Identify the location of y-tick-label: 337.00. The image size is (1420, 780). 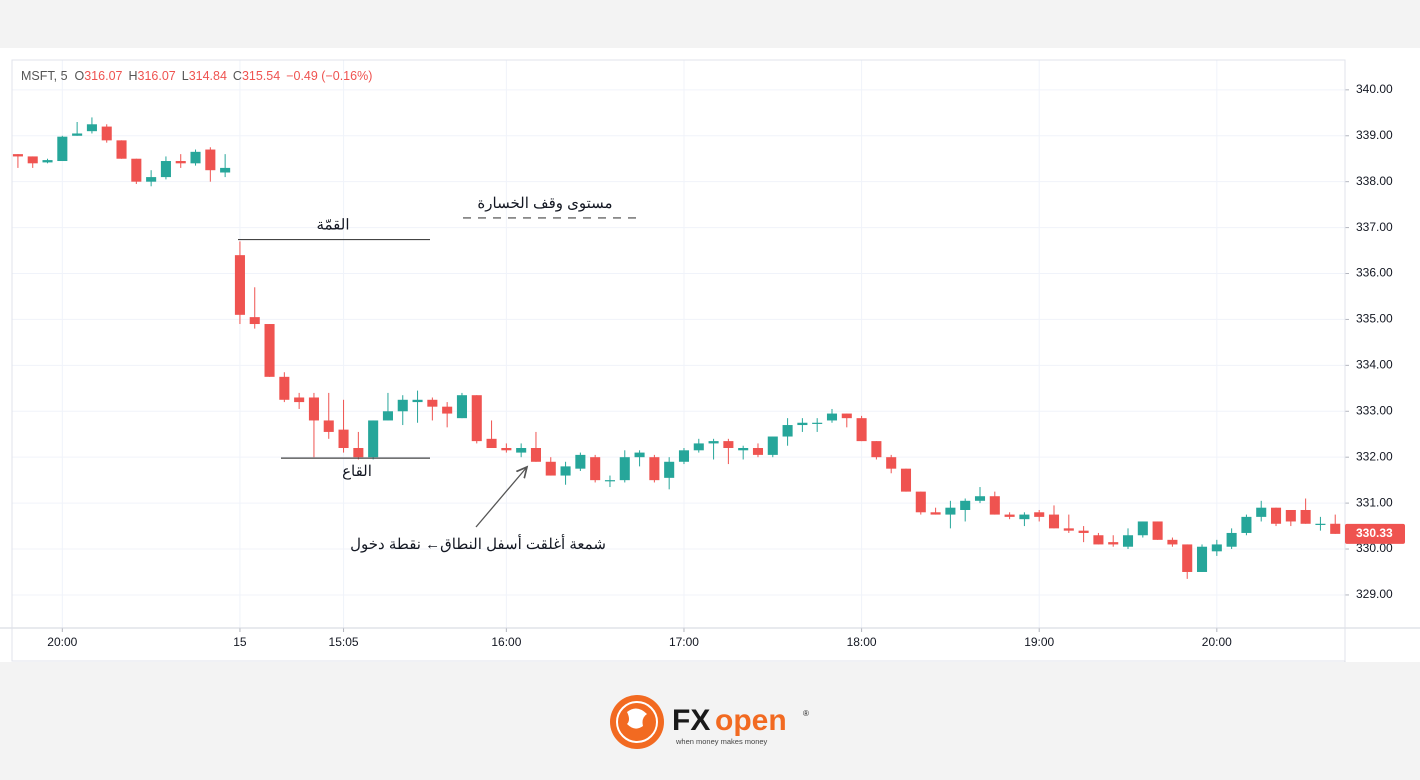
(1374, 227).